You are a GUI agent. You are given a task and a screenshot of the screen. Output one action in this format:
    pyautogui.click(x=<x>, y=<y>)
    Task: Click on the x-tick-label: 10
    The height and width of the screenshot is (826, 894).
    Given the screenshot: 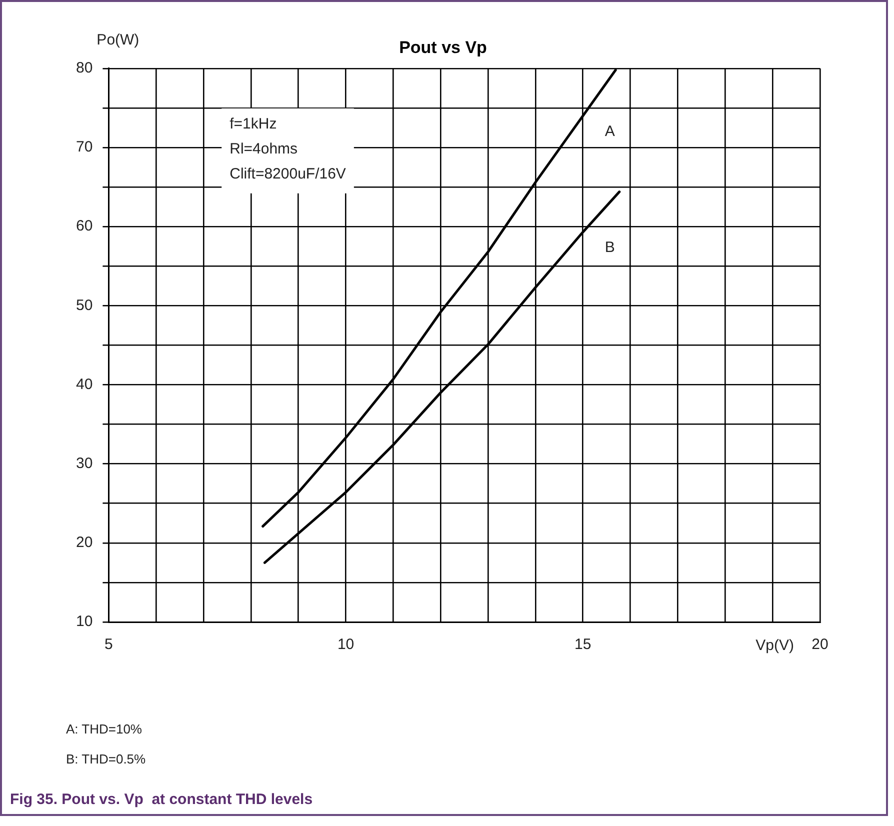 What is the action you would take?
    pyautogui.click(x=345, y=645)
    